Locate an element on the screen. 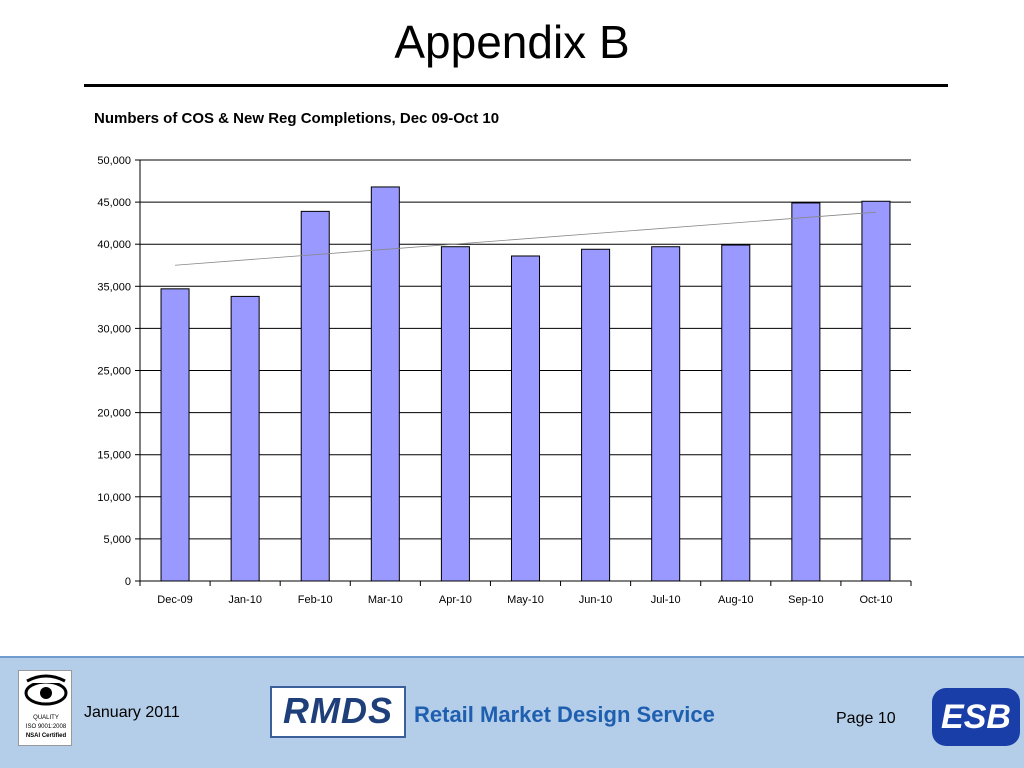 Image resolution: width=1024 pixels, height=768 pixels. esb-logo: ESB is located at coordinates (976, 717).